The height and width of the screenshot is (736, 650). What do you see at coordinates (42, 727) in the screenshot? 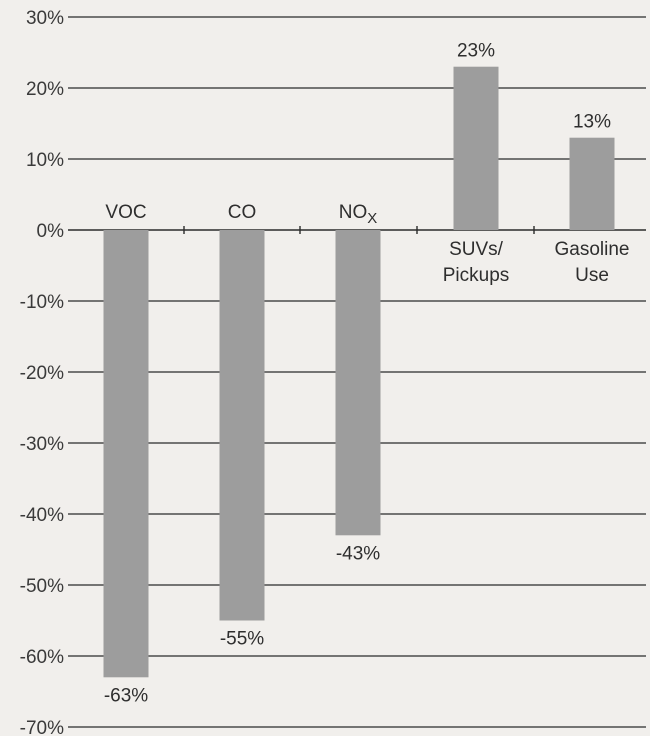
I see `y-tick-label: -70%` at bounding box center [42, 727].